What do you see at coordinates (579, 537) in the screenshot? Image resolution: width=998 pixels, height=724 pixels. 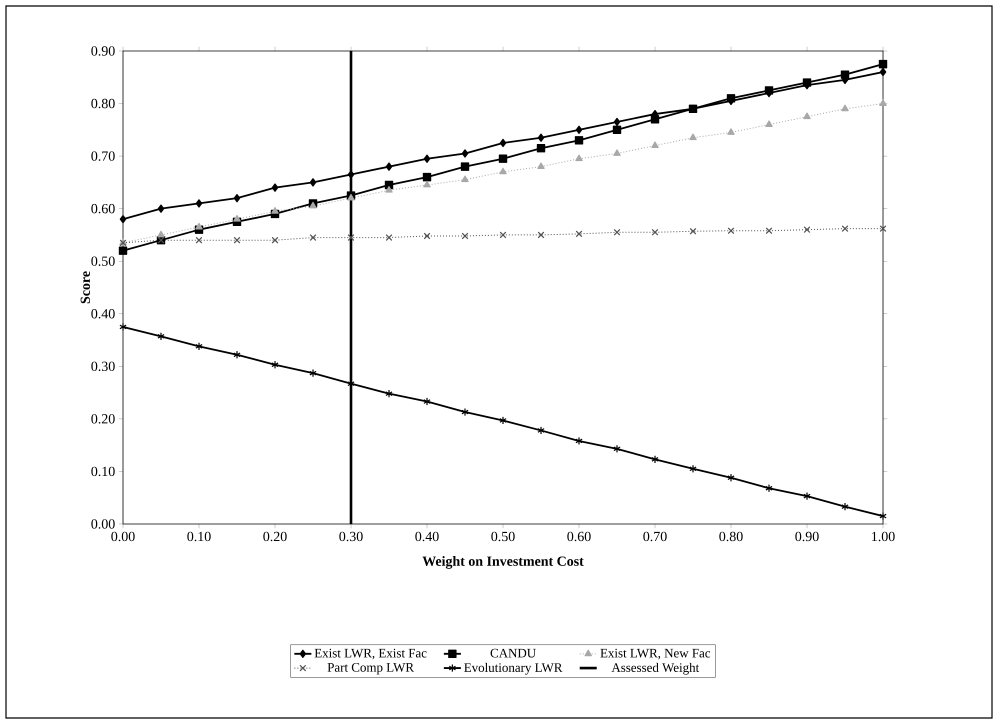 I see `x-tick-label: 0.60` at bounding box center [579, 537].